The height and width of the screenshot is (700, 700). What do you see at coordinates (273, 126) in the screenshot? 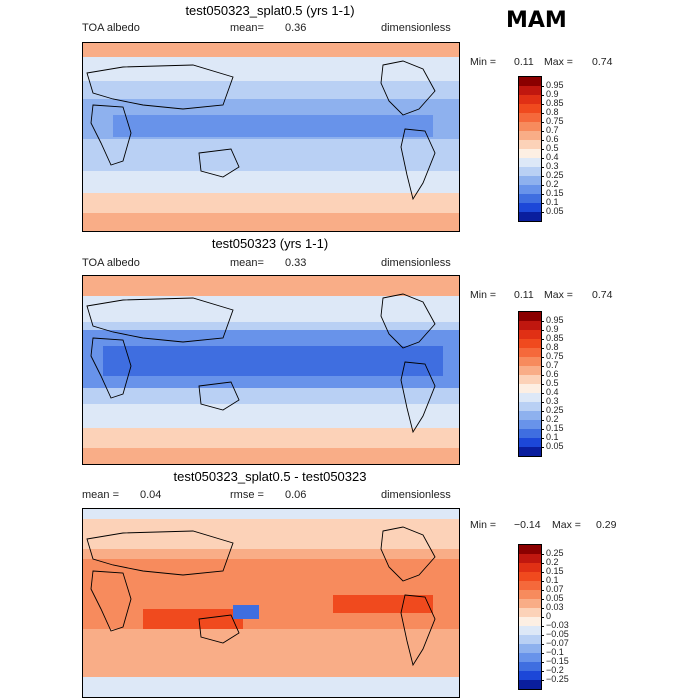
I see `panel1-itcz-band` at bounding box center [273, 126].